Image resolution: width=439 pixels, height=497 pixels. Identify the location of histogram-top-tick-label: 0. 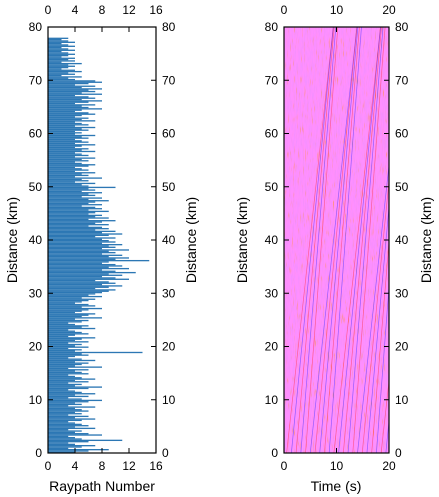
(48, 10).